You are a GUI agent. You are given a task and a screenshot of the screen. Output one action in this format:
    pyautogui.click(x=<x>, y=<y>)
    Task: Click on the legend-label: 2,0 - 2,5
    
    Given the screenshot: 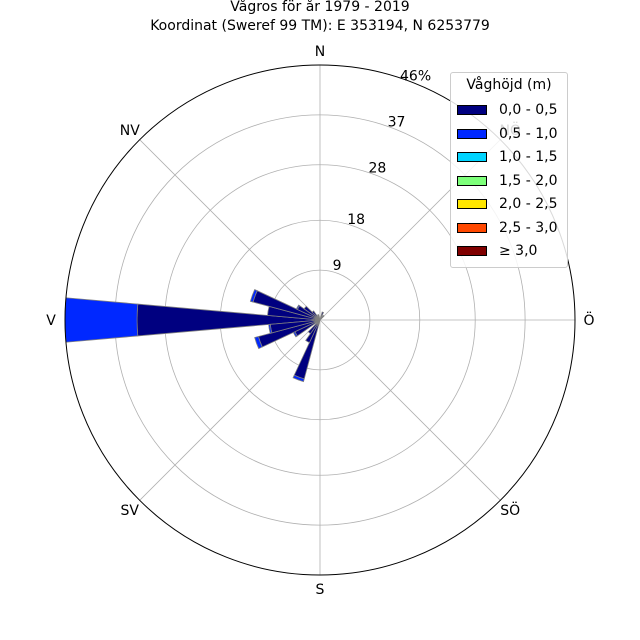 What is the action you would take?
    pyautogui.click(x=528, y=204)
    